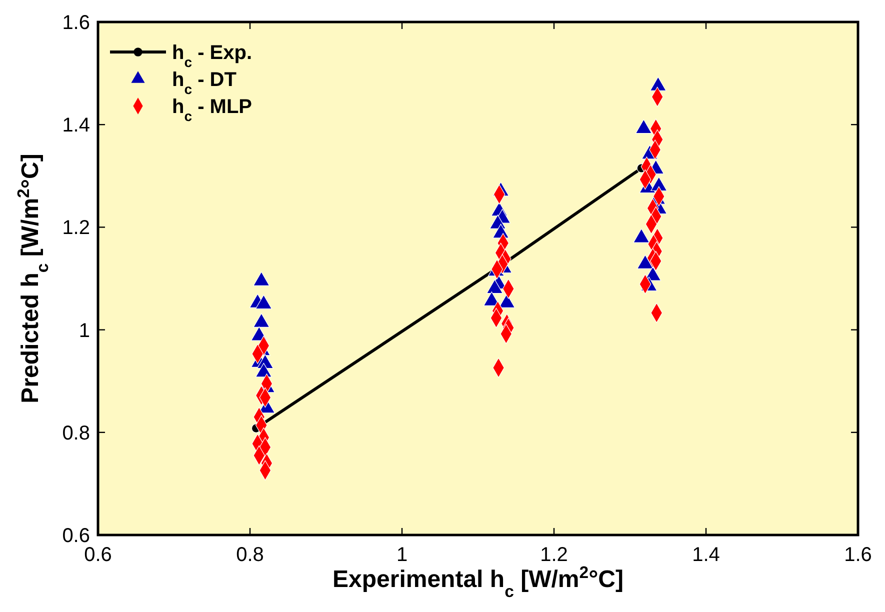 This screenshot has width=885, height=612. Describe the element at coordinates (76, 536) in the screenshot. I see `y-tick-label: 0.6` at that location.